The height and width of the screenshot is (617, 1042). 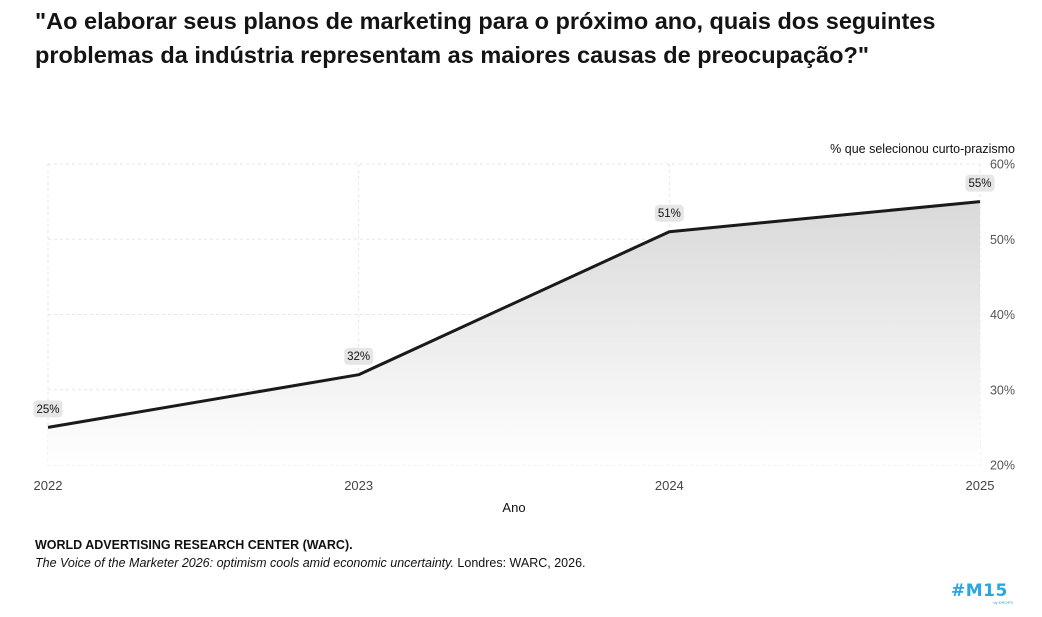 I want to click on data-label: 55%, so click(x=980, y=183).